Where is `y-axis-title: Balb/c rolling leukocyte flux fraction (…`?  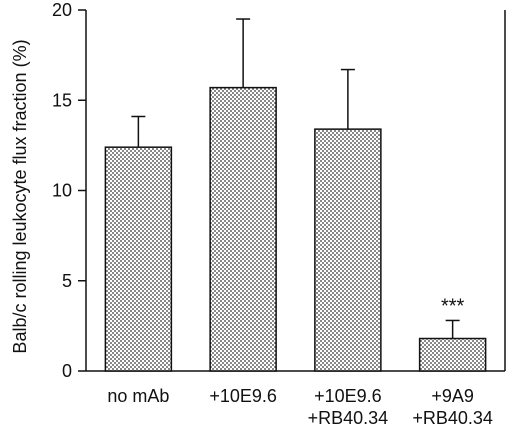 y-axis-title: Balb/c rolling leukocyte flux fraction (… is located at coordinates (20, 196).